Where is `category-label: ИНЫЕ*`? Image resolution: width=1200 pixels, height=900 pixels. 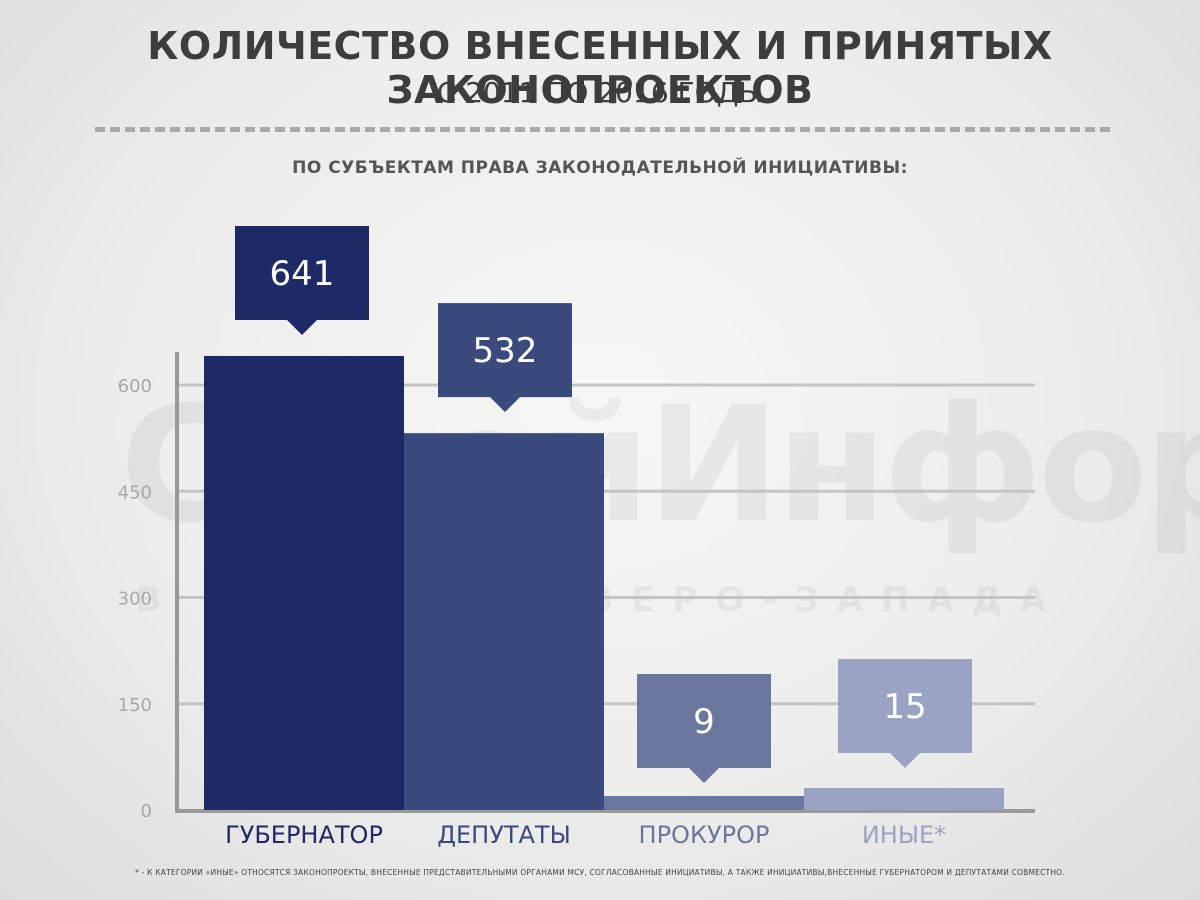
category-label: ИНЫЕ* is located at coordinates (904, 835).